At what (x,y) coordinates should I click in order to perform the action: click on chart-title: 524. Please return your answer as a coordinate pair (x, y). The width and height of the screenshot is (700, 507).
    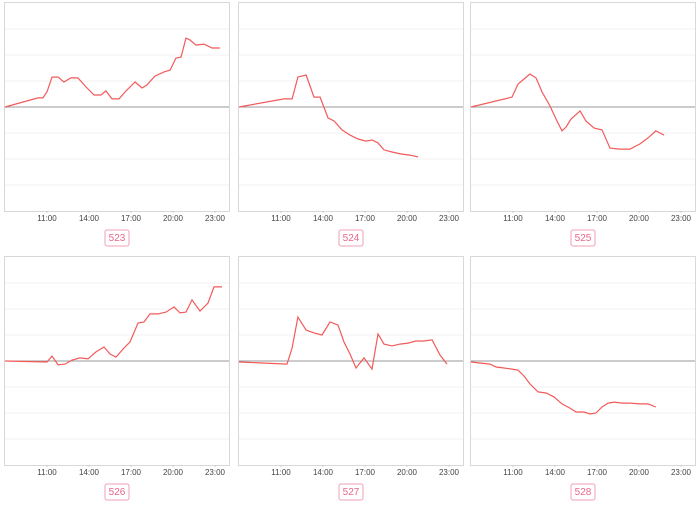
    Looking at the image, I should click on (351, 238).